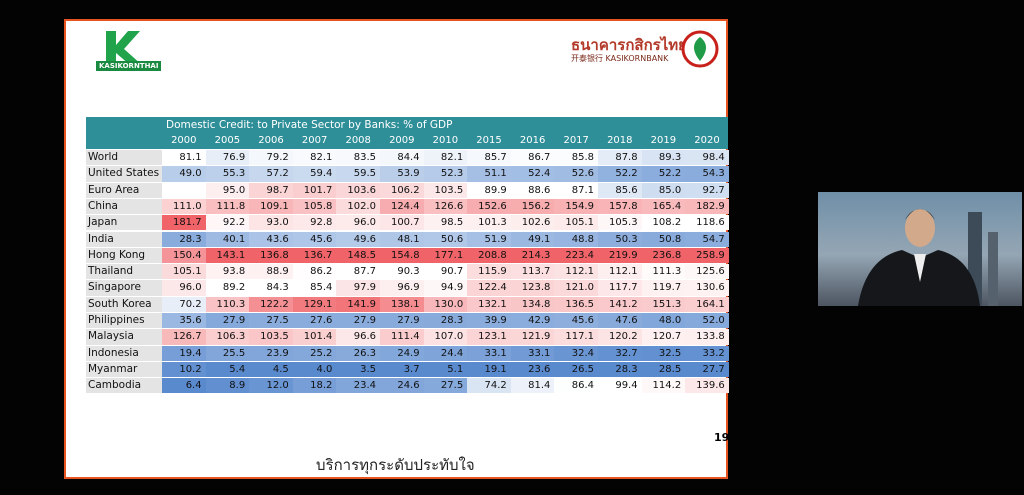  Describe the element at coordinates (620, 304) in the screenshot. I see `table-cell: 141.2` at that location.